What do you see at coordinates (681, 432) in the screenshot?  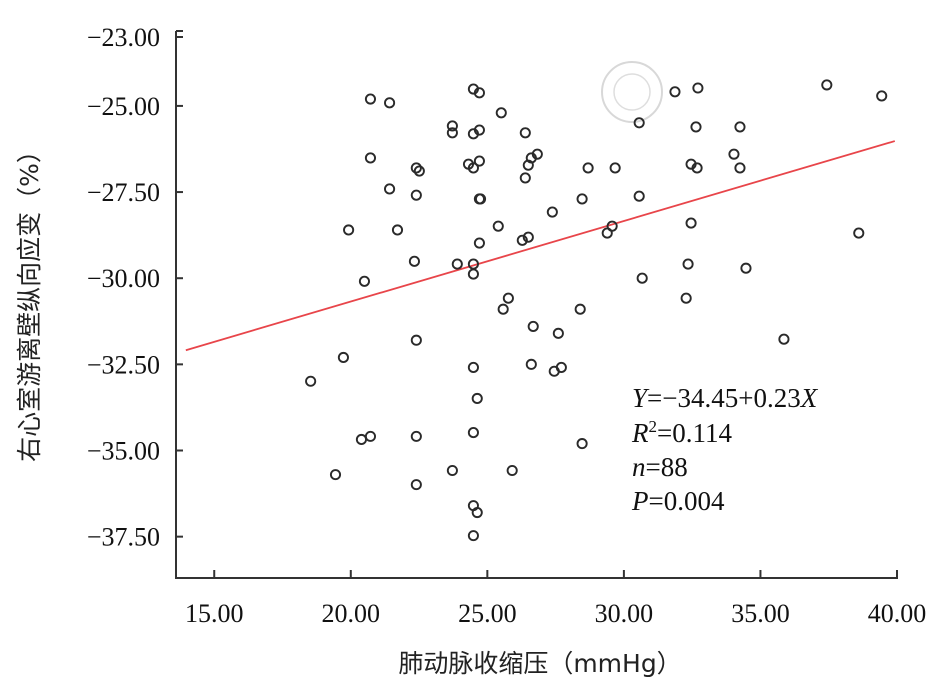 I see `r-squared-text: R2=0.114` at bounding box center [681, 432].